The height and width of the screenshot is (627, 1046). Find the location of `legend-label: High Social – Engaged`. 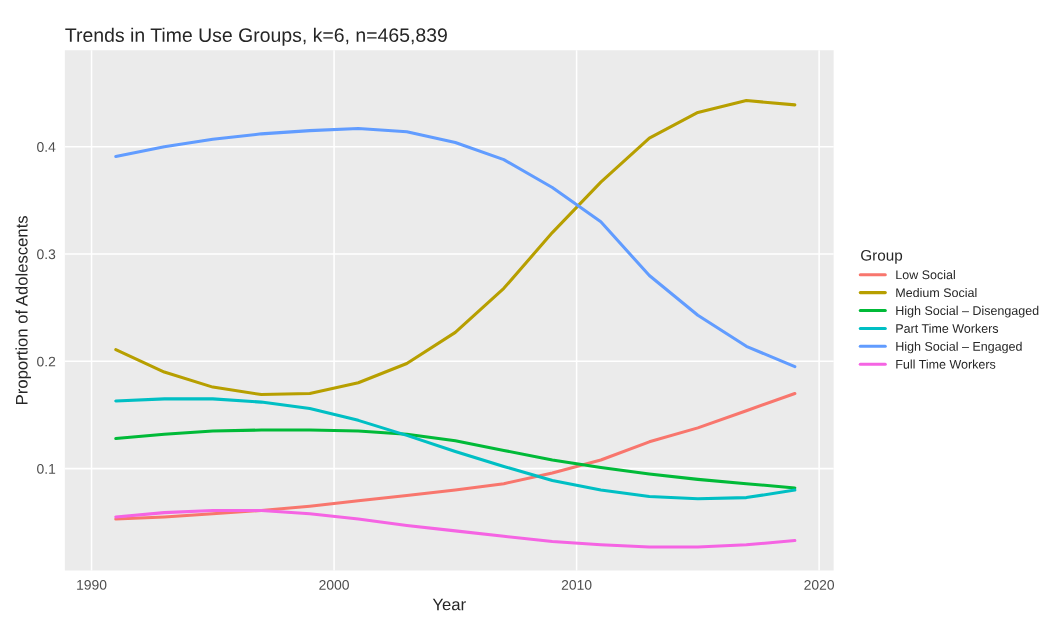

legend-label: High Social – Engaged is located at coordinates (959, 347).